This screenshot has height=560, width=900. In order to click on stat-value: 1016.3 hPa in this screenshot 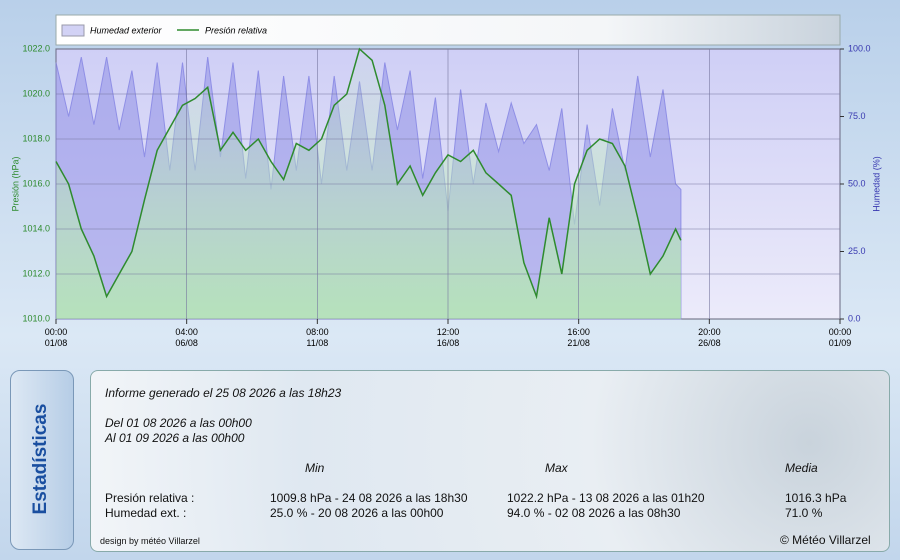, I will do `click(816, 498)`.